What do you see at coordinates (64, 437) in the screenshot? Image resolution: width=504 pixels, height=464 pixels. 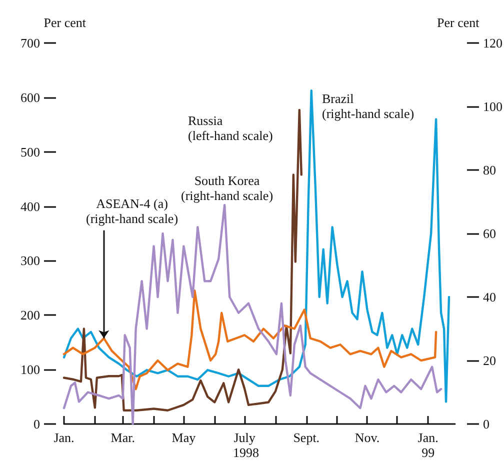 I see `x-tick-label: Jan.` at bounding box center [64, 437].